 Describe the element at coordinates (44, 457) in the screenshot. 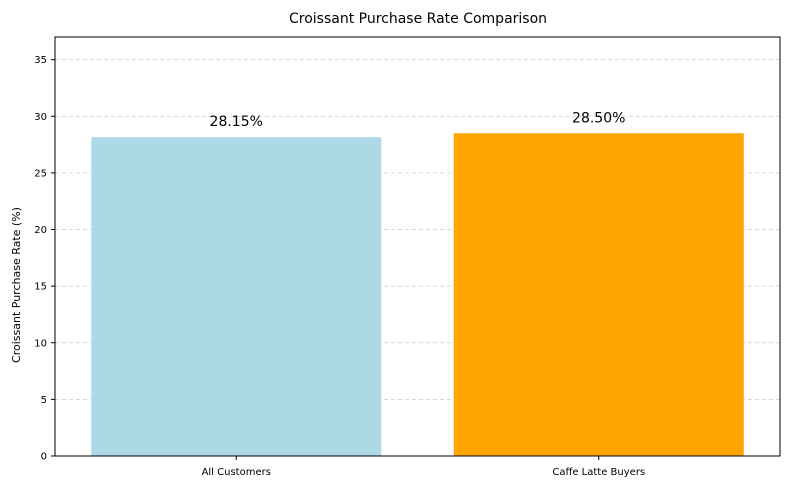

I see `y-tick-label: 0` at that location.